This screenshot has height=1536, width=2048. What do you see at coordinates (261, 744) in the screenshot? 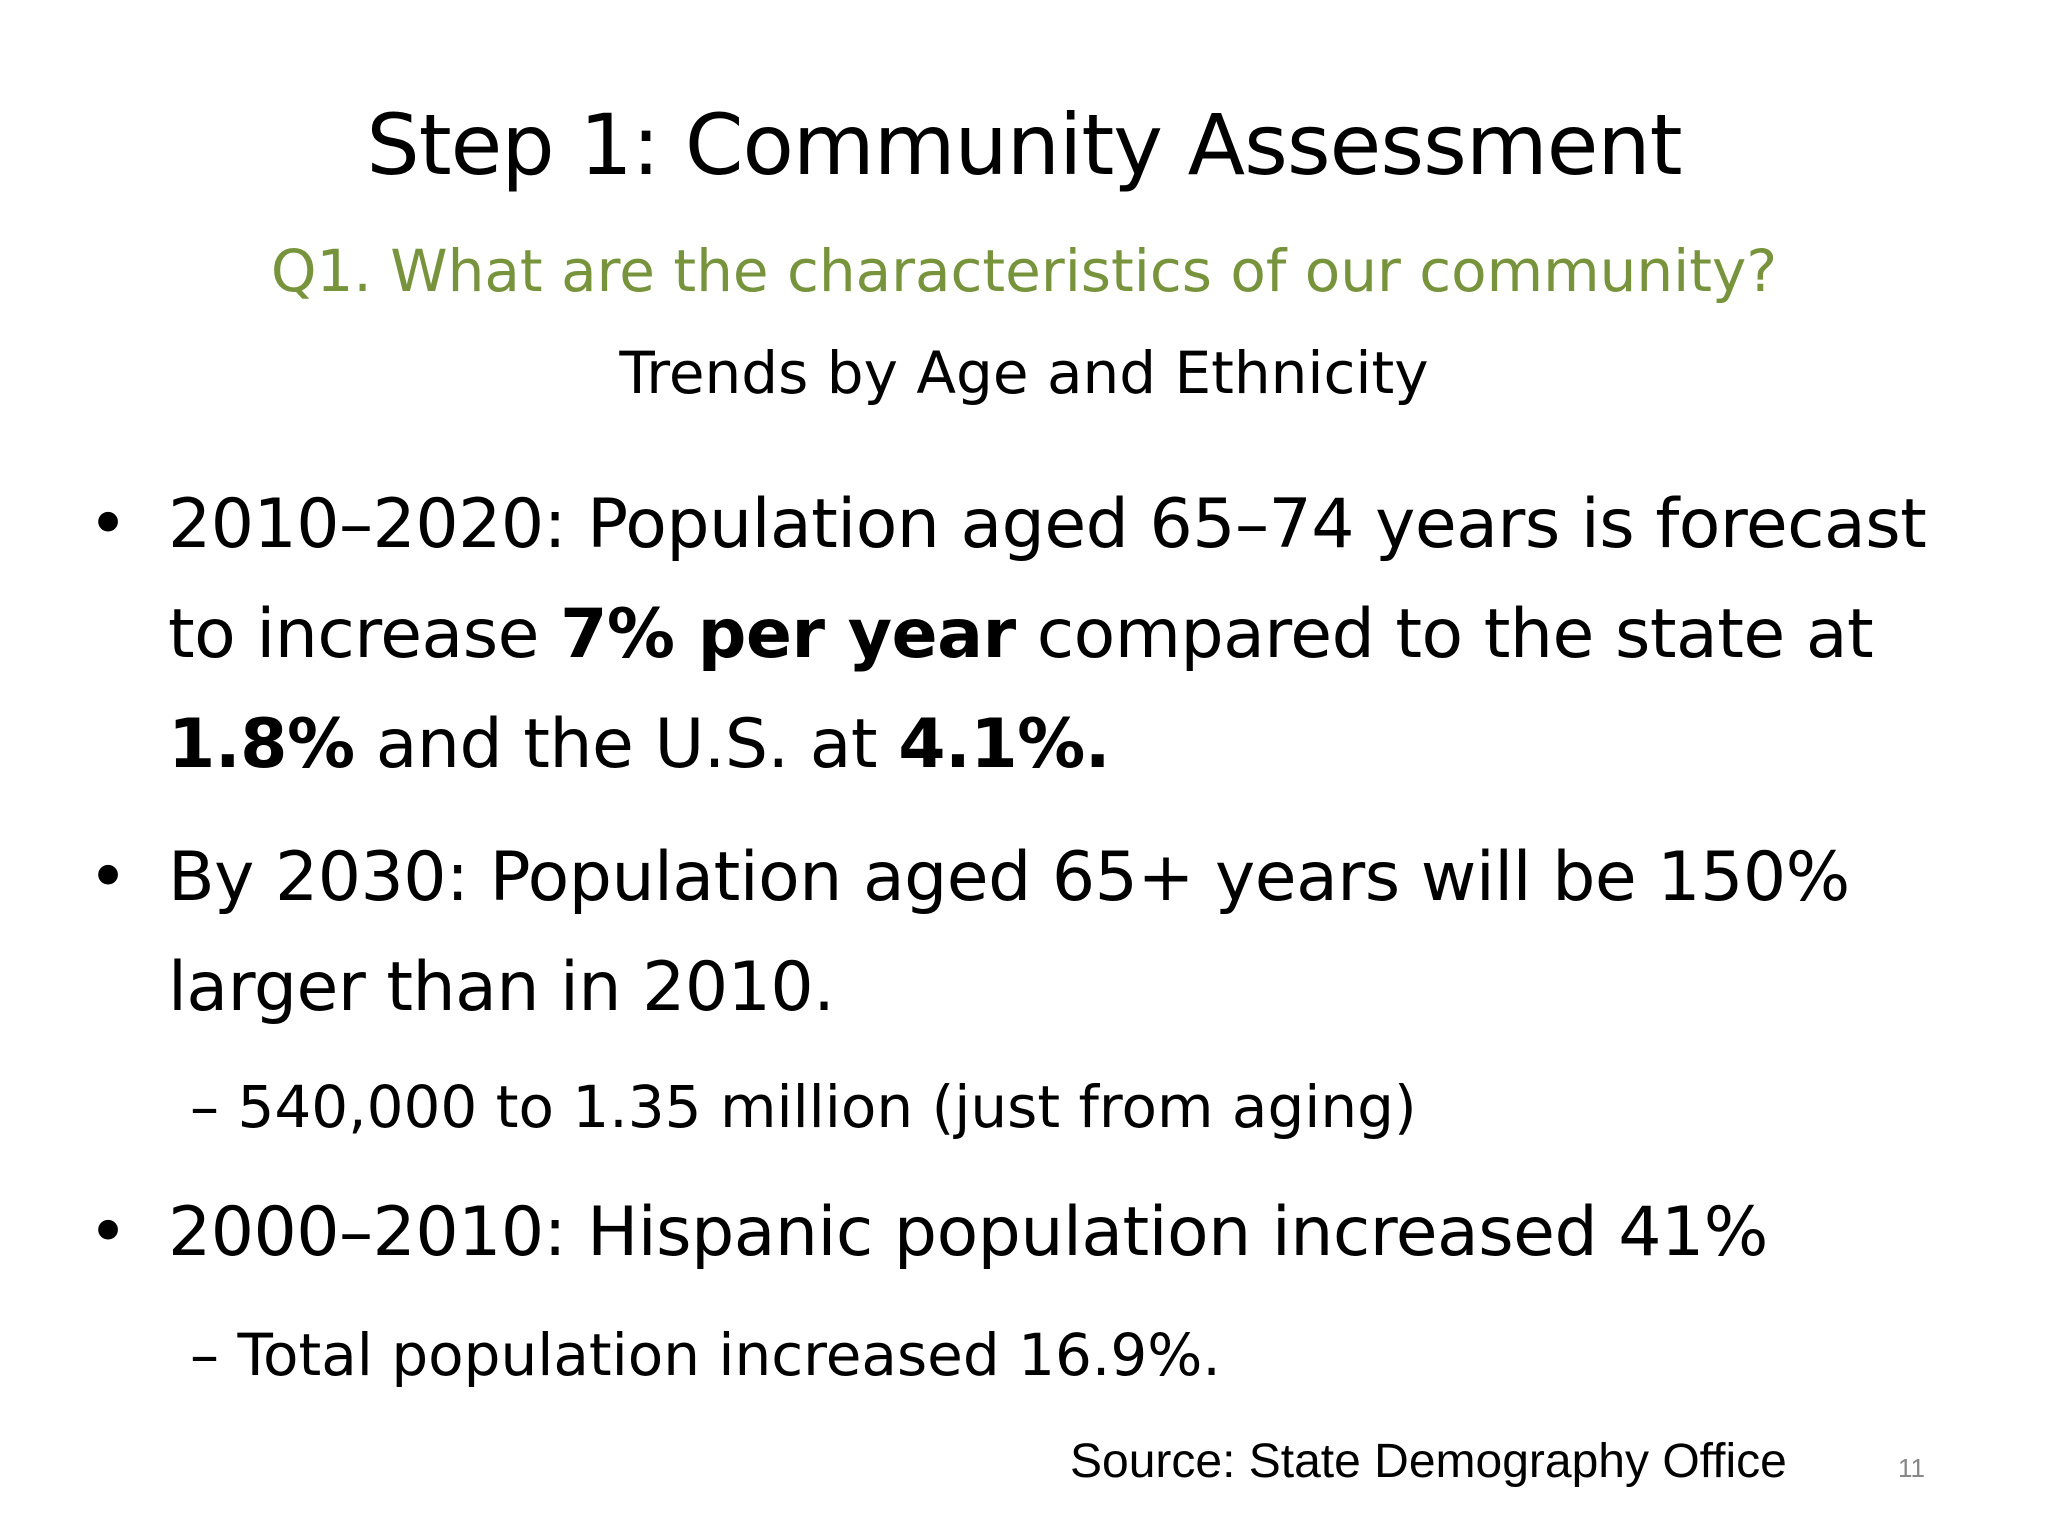
I see `bold-value: 1.8%` at bounding box center [261, 744].